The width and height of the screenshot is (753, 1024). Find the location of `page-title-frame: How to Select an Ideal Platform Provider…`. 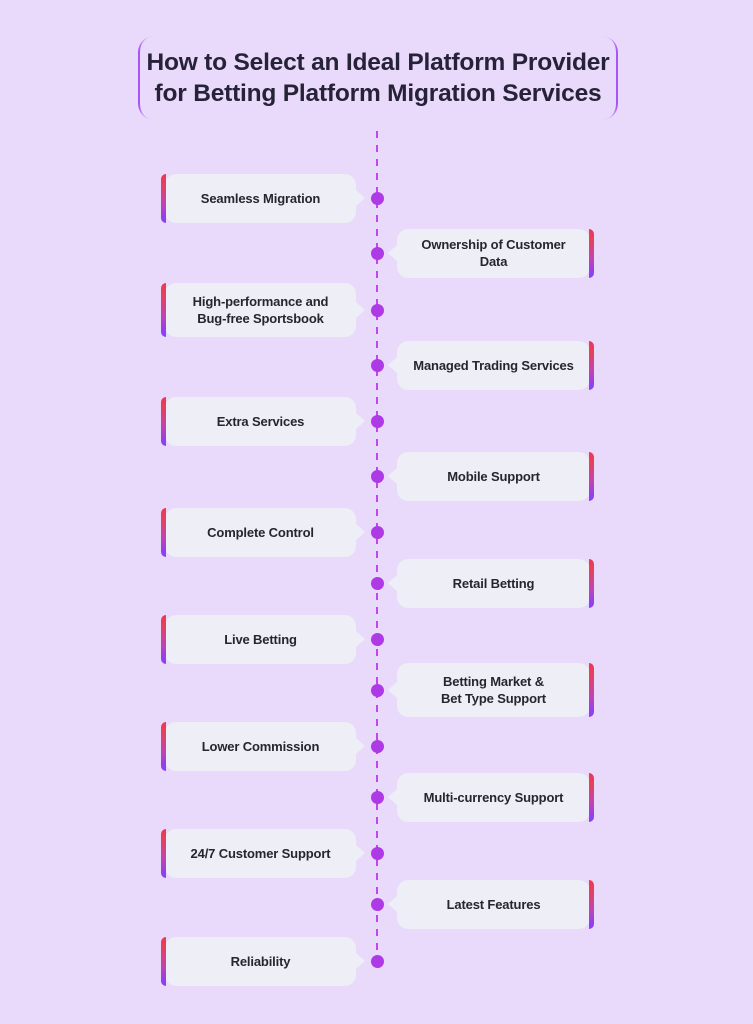

page-title-frame: How to Select an Ideal Platform Provider… is located at coordinates (378, 78).